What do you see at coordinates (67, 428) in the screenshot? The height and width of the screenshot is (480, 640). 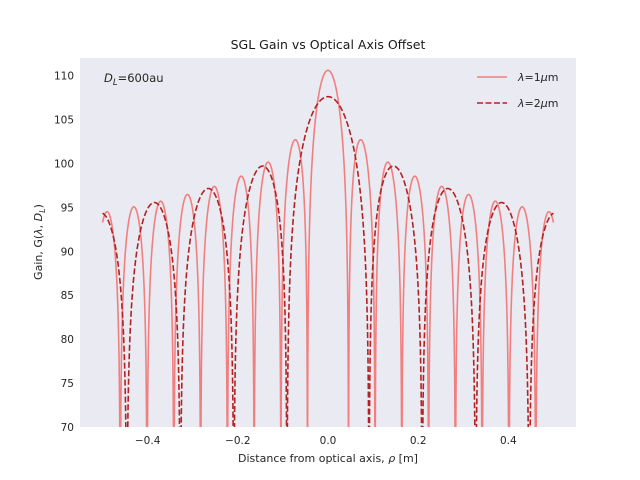 I see `y-tick-label: 70` at bounding box center [67, 428].